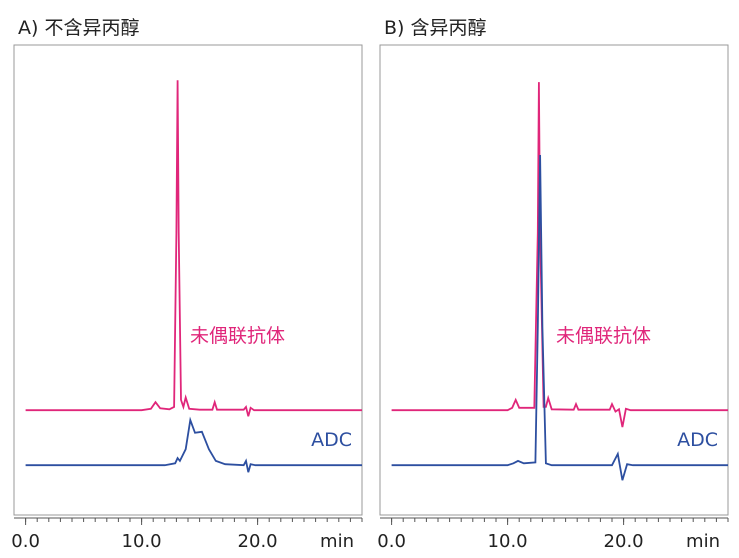 The width and height of the screenshot is (739, 558). Describe the element at coordinates (78, 28) in the screenshot. I see `chart-title: A) 不含异丙醇` at that location.